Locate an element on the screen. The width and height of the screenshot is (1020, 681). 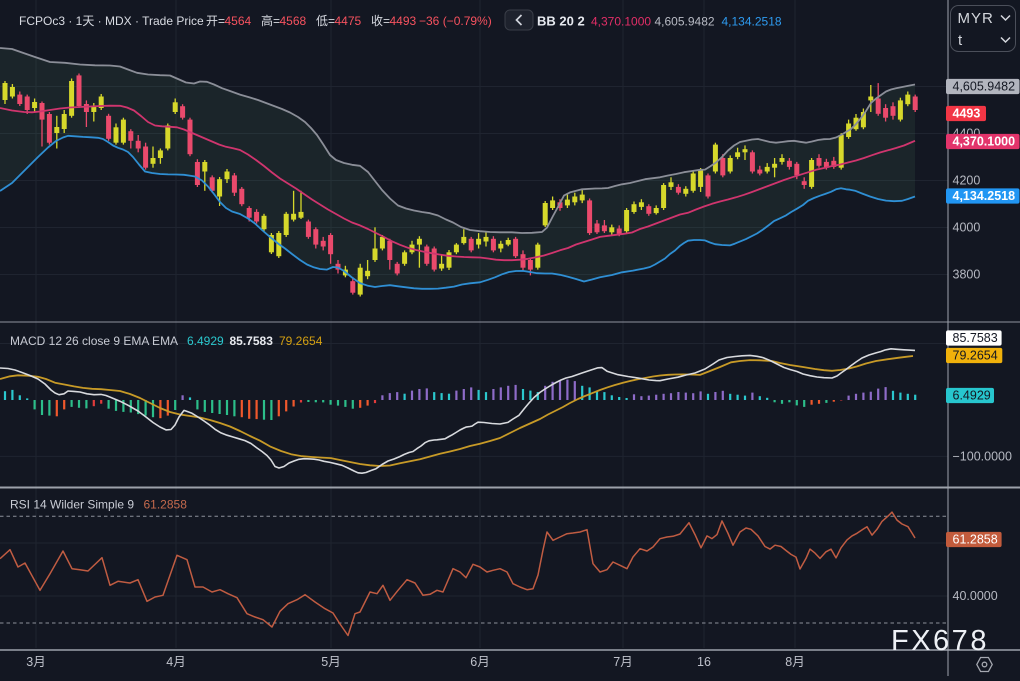
svg-text: 4564 is located at coordinates (238, 21).